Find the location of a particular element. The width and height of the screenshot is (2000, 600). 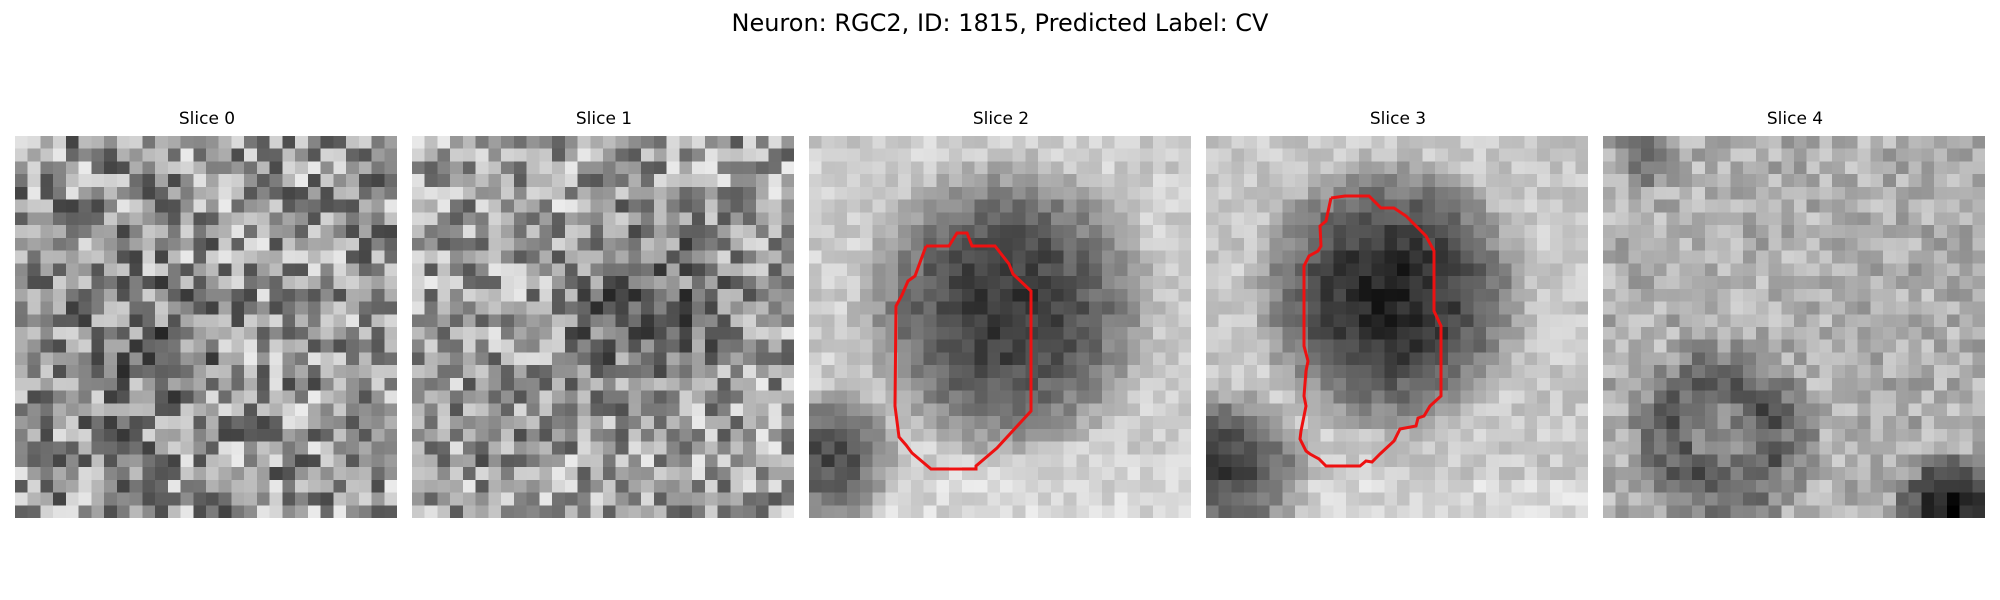

slice-panel-0: Slice 0 is located at coordinates (207, 313).